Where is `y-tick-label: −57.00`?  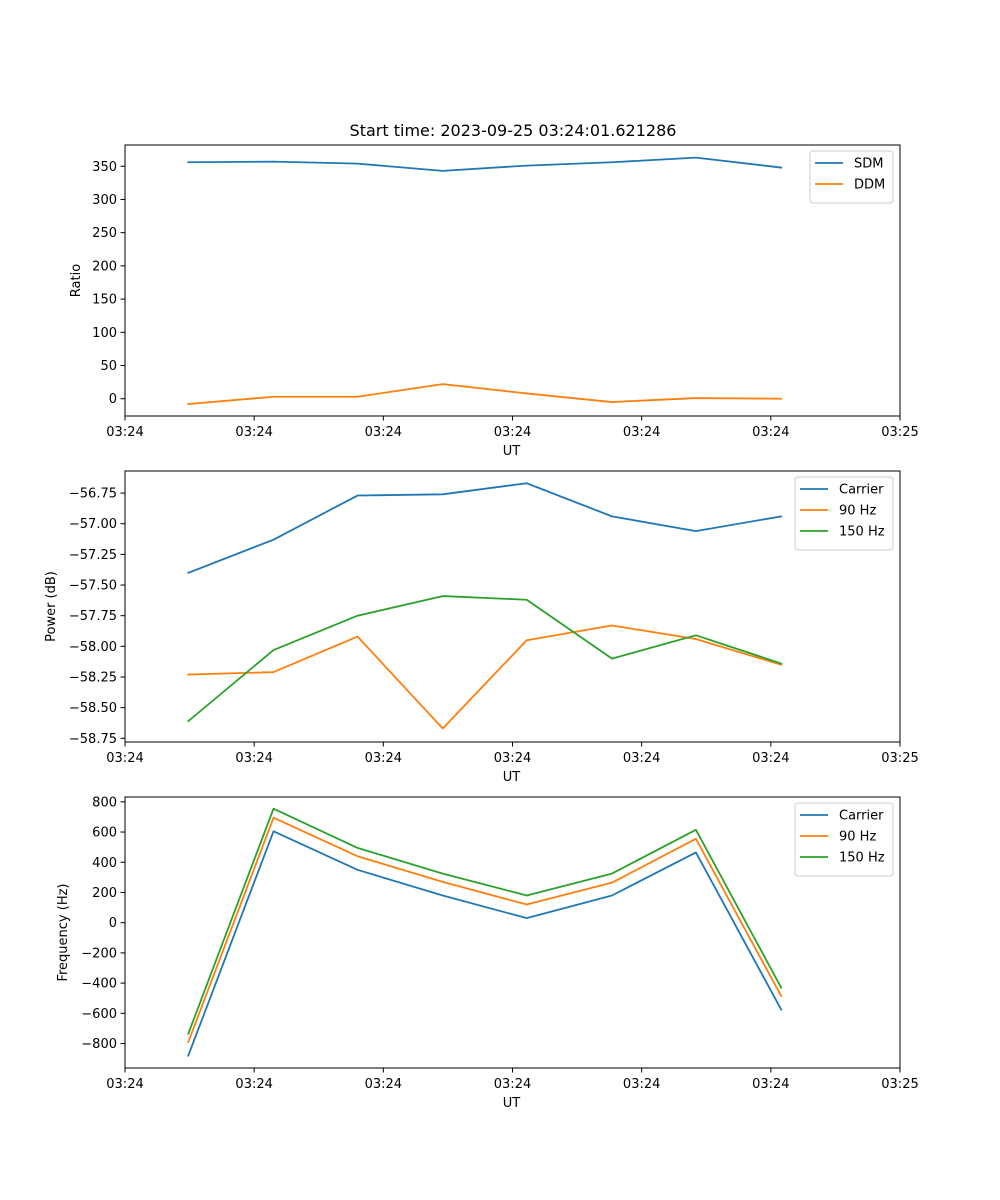 y-tick-label: −57.00 is located at coordinates (93, 524).